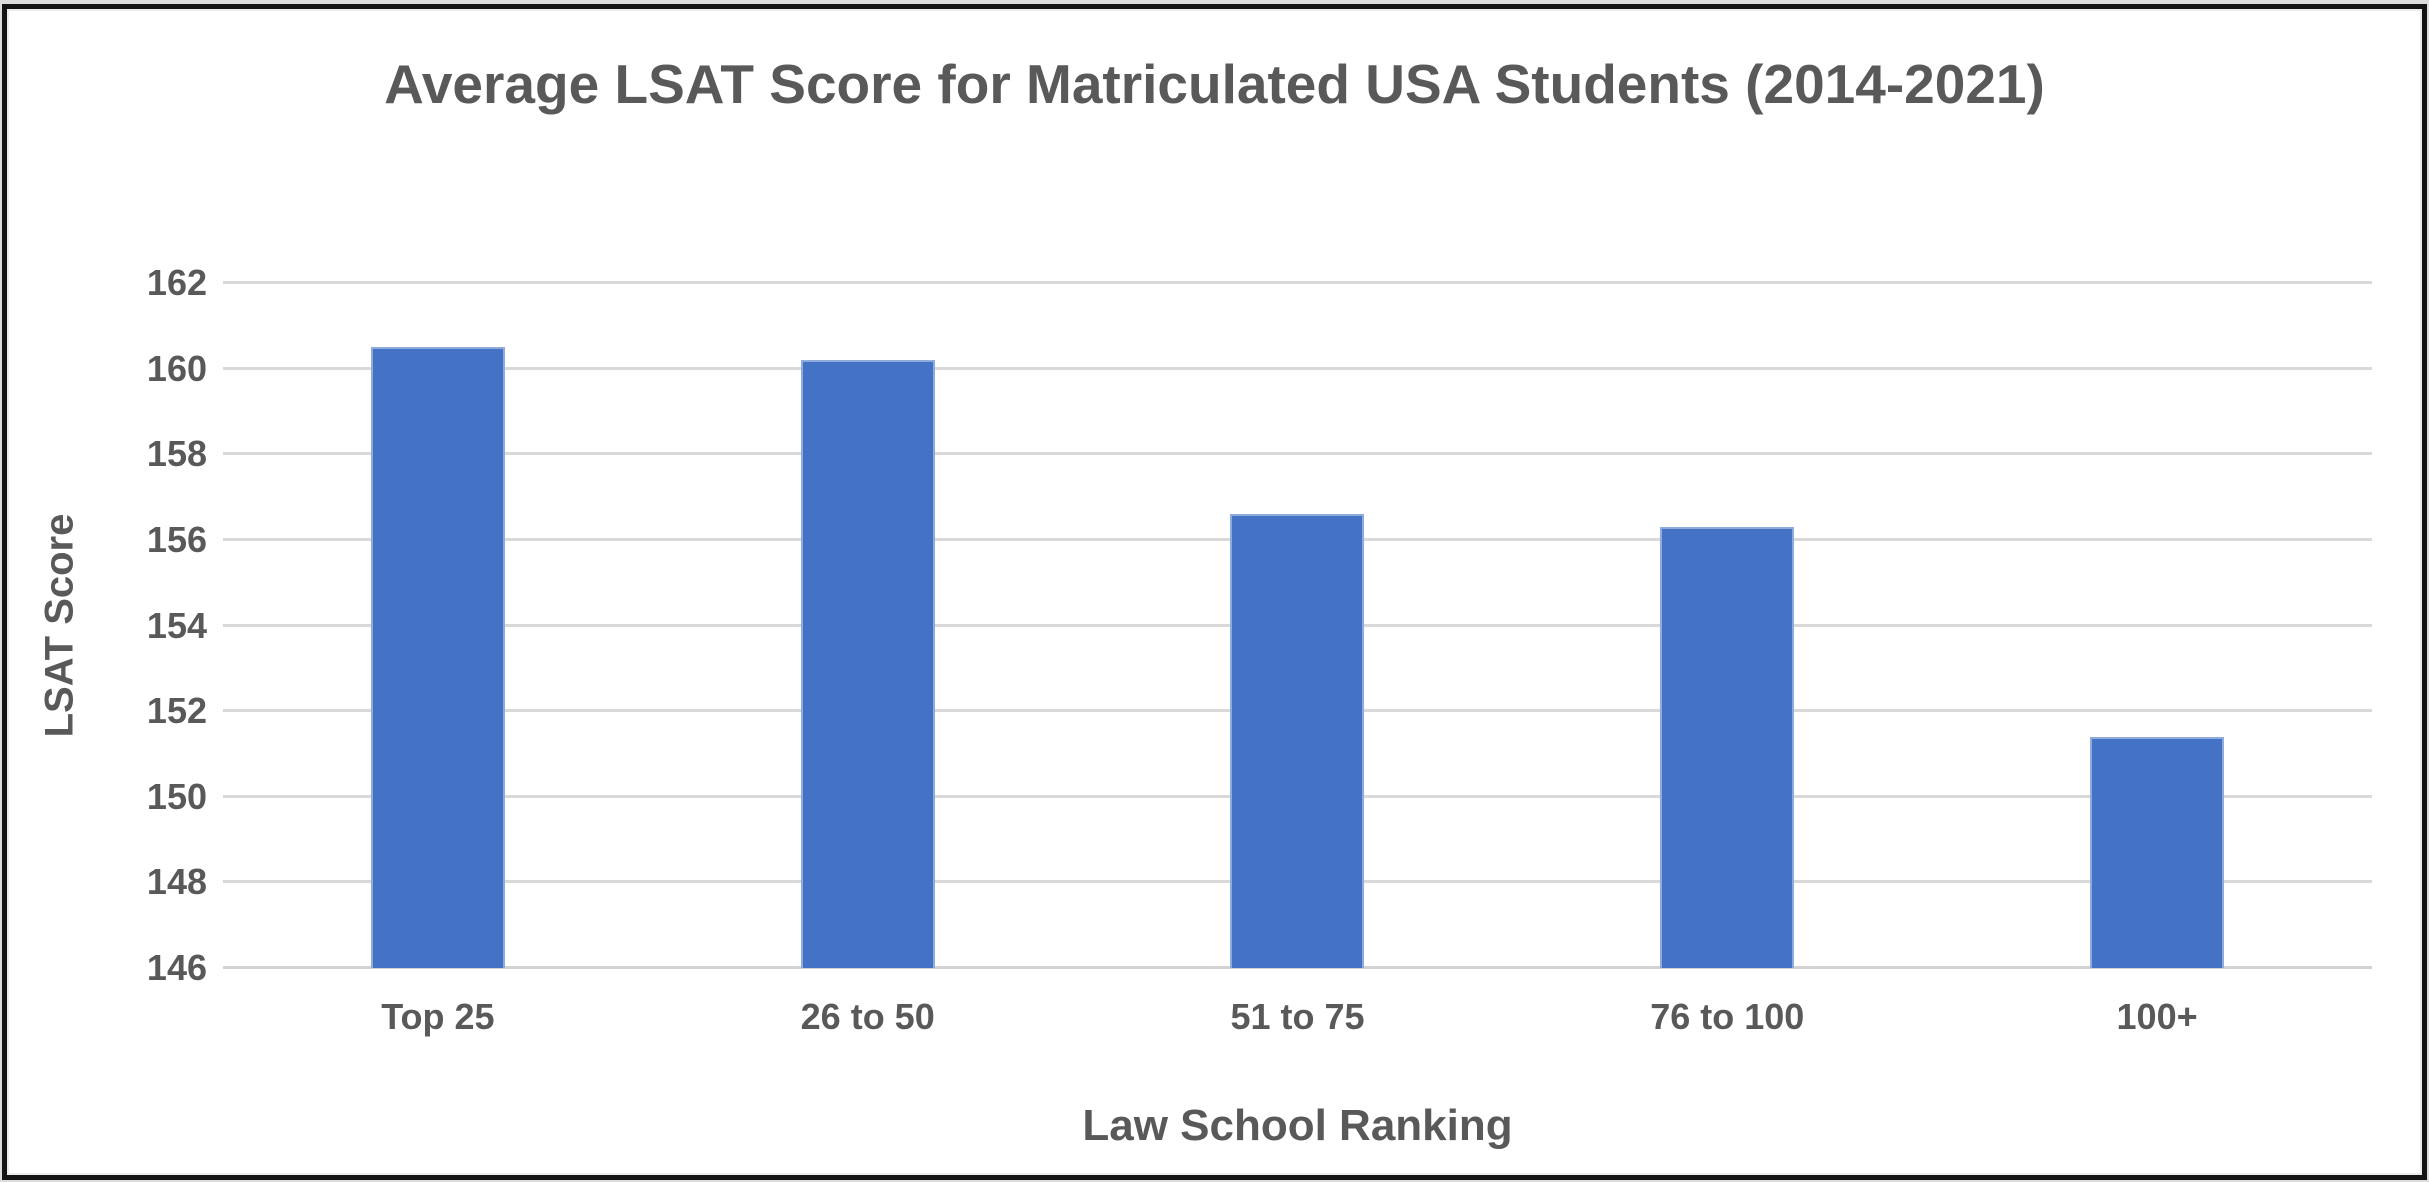  Describe the element at coordinates (176, 796) in the screenshot. I see `y-tick-label: 150` at that location.